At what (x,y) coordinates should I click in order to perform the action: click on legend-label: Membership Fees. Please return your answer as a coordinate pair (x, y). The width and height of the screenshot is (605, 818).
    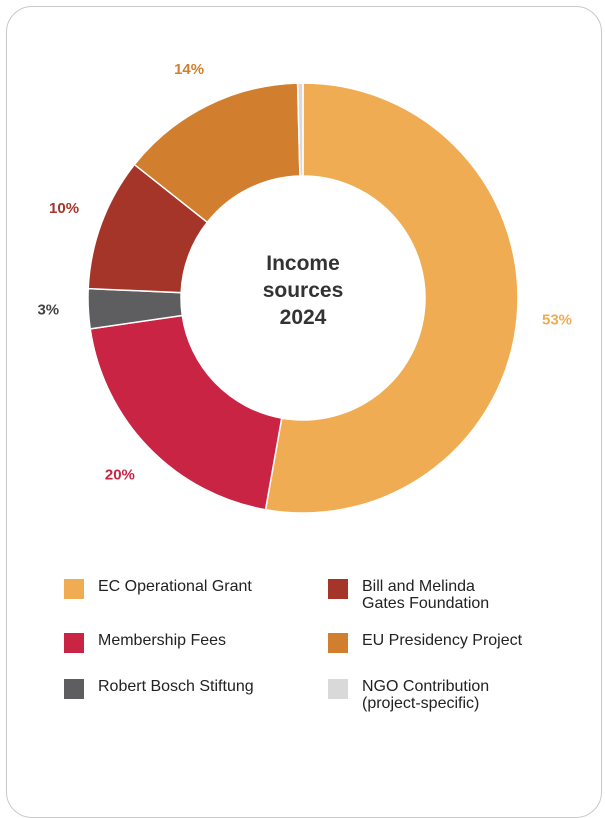
    Looking at the image, I should click on (198, 640).